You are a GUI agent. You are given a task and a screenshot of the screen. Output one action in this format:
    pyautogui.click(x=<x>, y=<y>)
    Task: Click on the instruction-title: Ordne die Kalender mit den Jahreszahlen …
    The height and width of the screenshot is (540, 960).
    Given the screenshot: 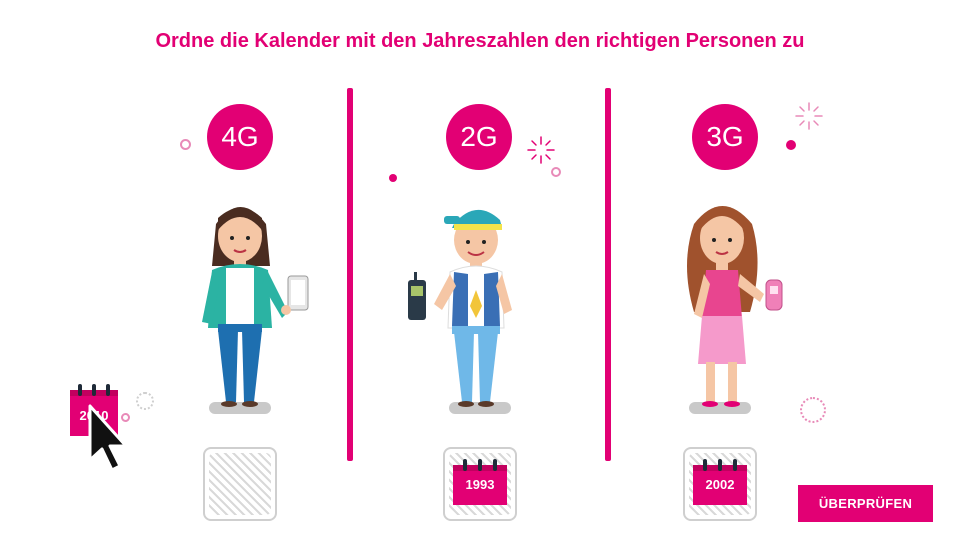 What is the action you would take?
    pyautogui.click(x=480, y=41)
    